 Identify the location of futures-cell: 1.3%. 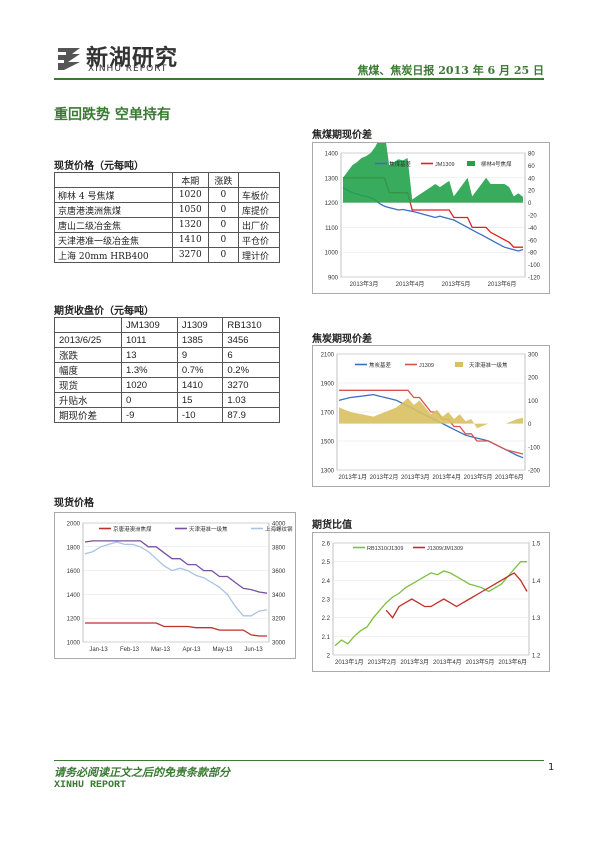
(149, 370).